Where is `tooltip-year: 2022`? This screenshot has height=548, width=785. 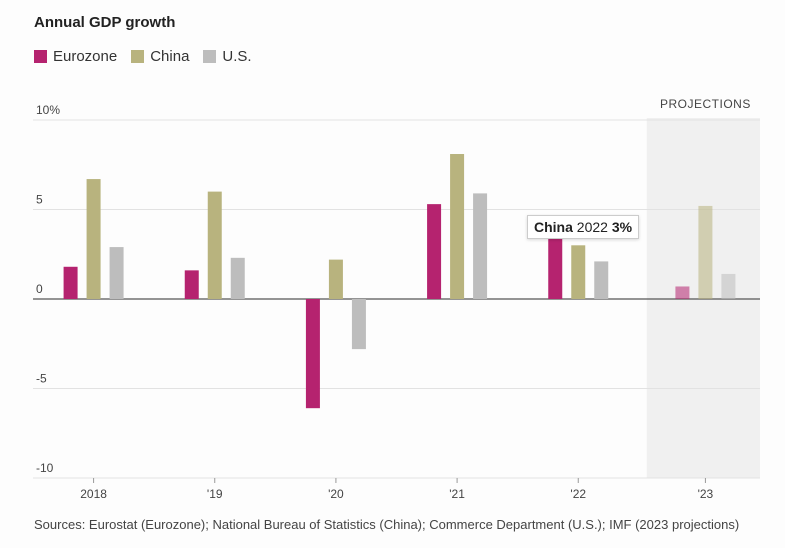 tooltip-year: 2022 is located at coordinates (592, 227).